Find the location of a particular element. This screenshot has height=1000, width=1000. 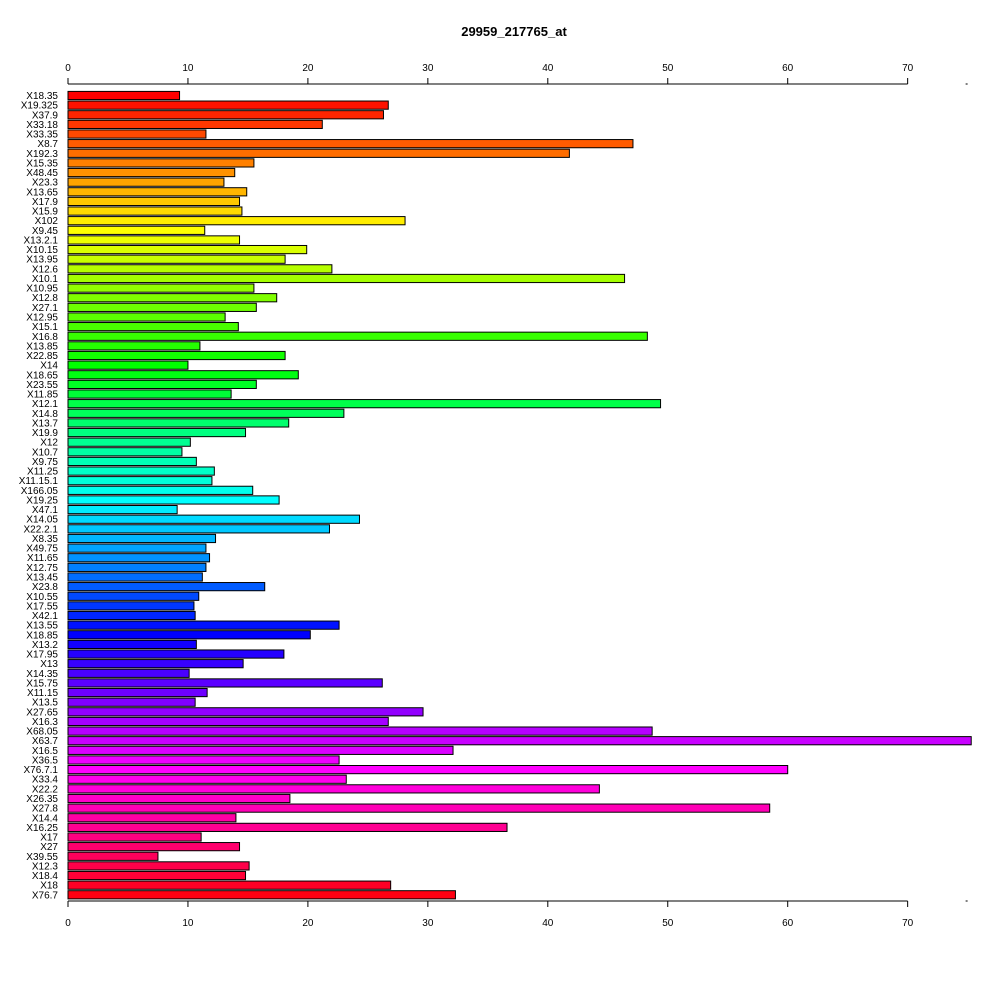

category-label: X13.65 is located at coordinates (42, 192).